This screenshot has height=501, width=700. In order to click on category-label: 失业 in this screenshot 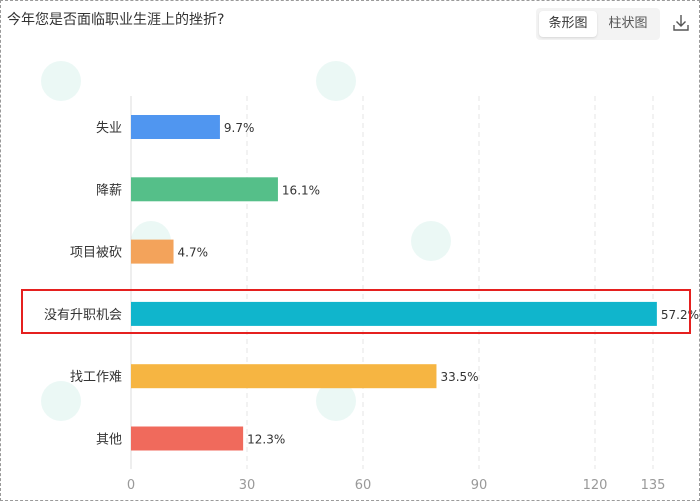, I will do `click(109, 128)`.